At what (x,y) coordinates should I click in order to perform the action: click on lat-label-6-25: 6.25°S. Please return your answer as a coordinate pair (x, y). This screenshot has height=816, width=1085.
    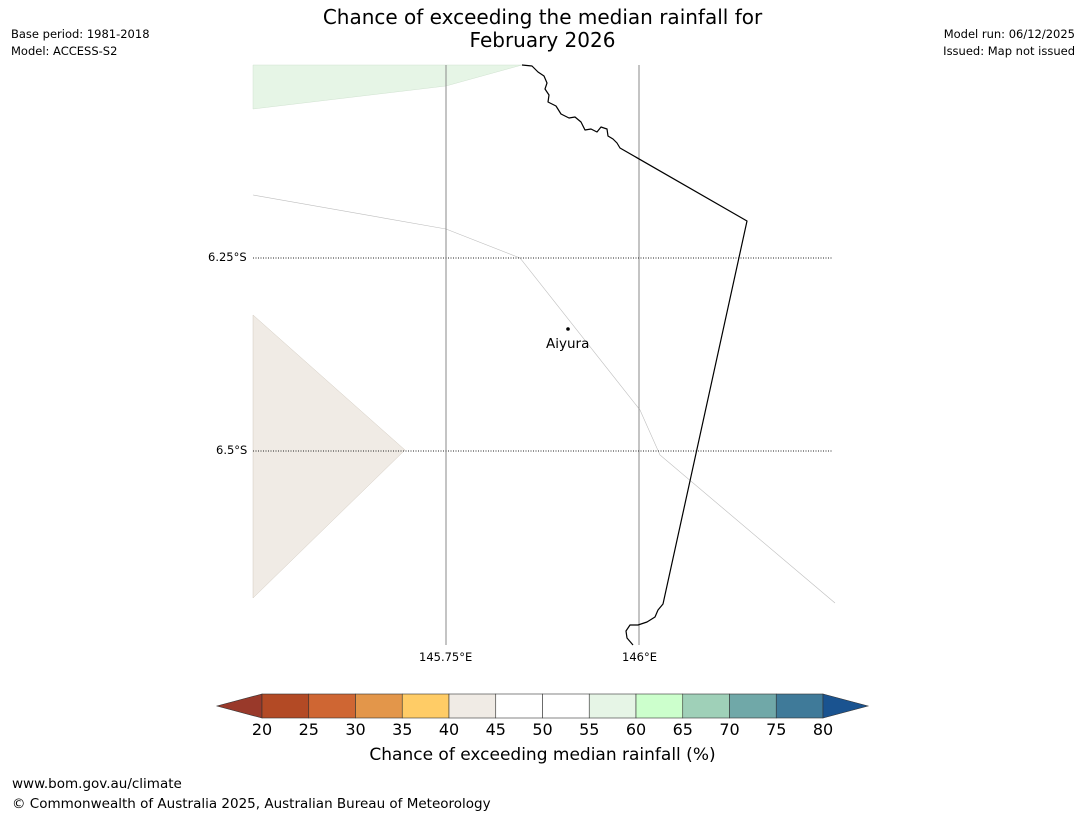
    Looking at the image, I should click on (227, 257).